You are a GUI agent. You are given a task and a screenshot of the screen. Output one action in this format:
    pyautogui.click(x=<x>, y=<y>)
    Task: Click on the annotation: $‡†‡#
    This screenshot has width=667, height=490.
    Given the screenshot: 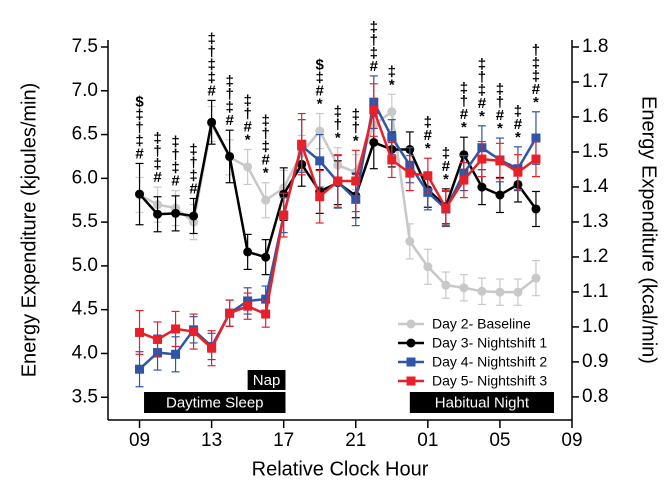 What is the action you would take?
    pyautogui.click(x=139, y=127)
    